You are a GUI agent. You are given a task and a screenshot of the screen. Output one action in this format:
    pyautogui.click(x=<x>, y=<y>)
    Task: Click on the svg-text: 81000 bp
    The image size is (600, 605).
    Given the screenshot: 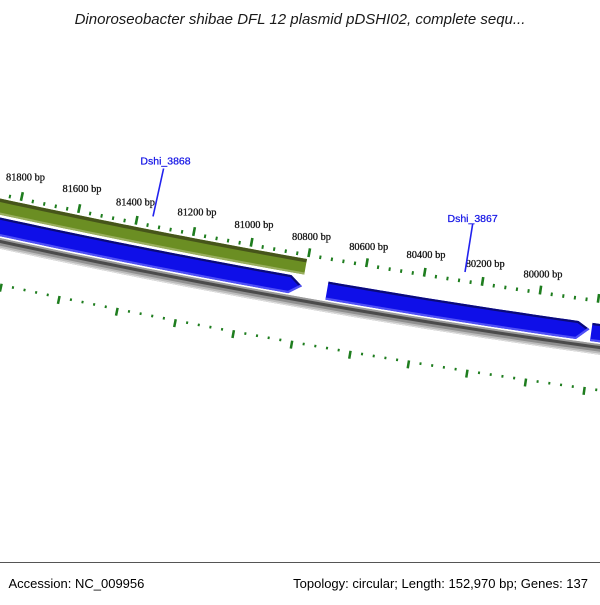 What is the action you would take?
    pyautogui.click(x=254, y=225)
    